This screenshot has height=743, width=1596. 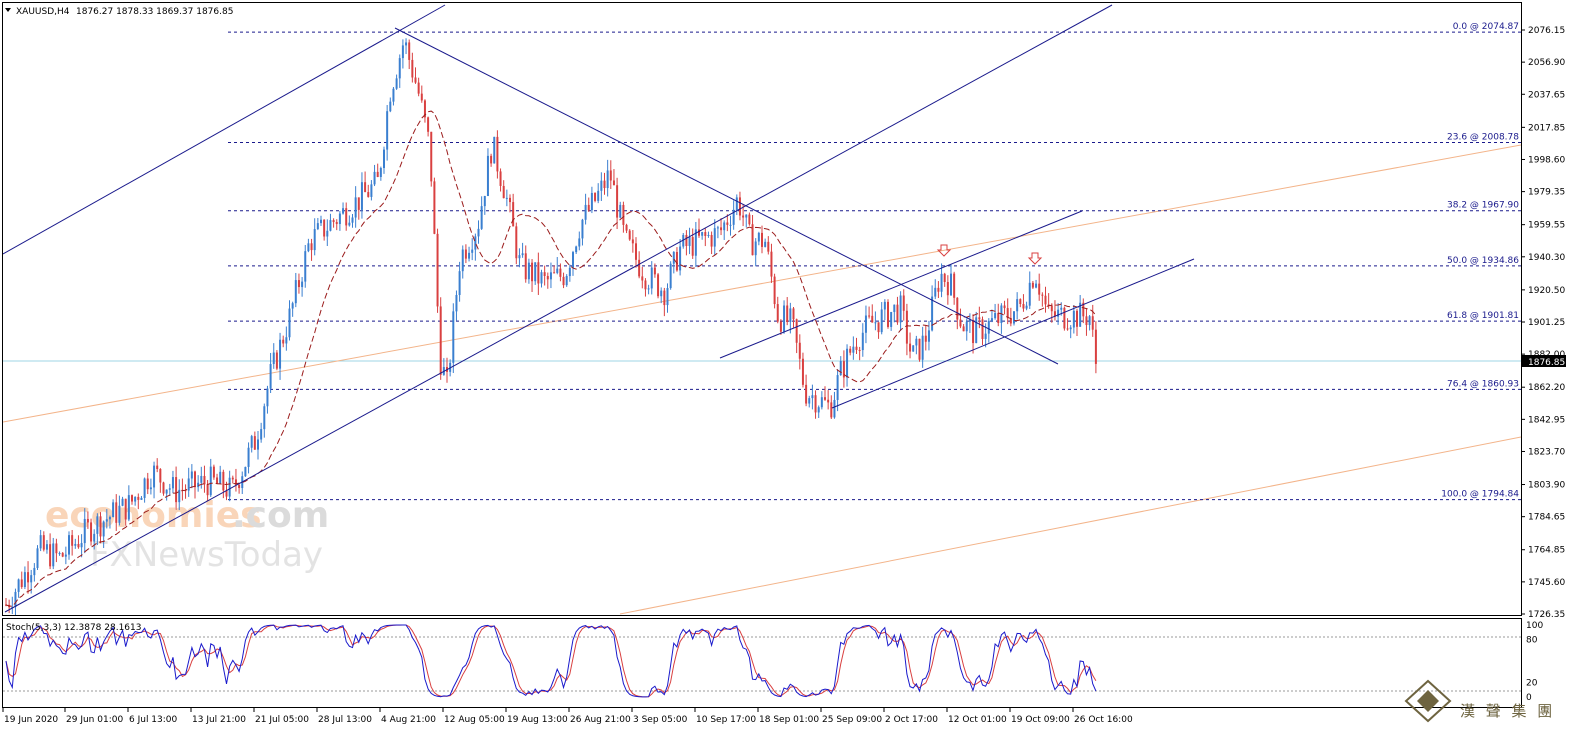 What do you see at coordinates (8, 10) in the screenshot?
I see `symbol-dropdown-icon` at bounding box center [8, 10].